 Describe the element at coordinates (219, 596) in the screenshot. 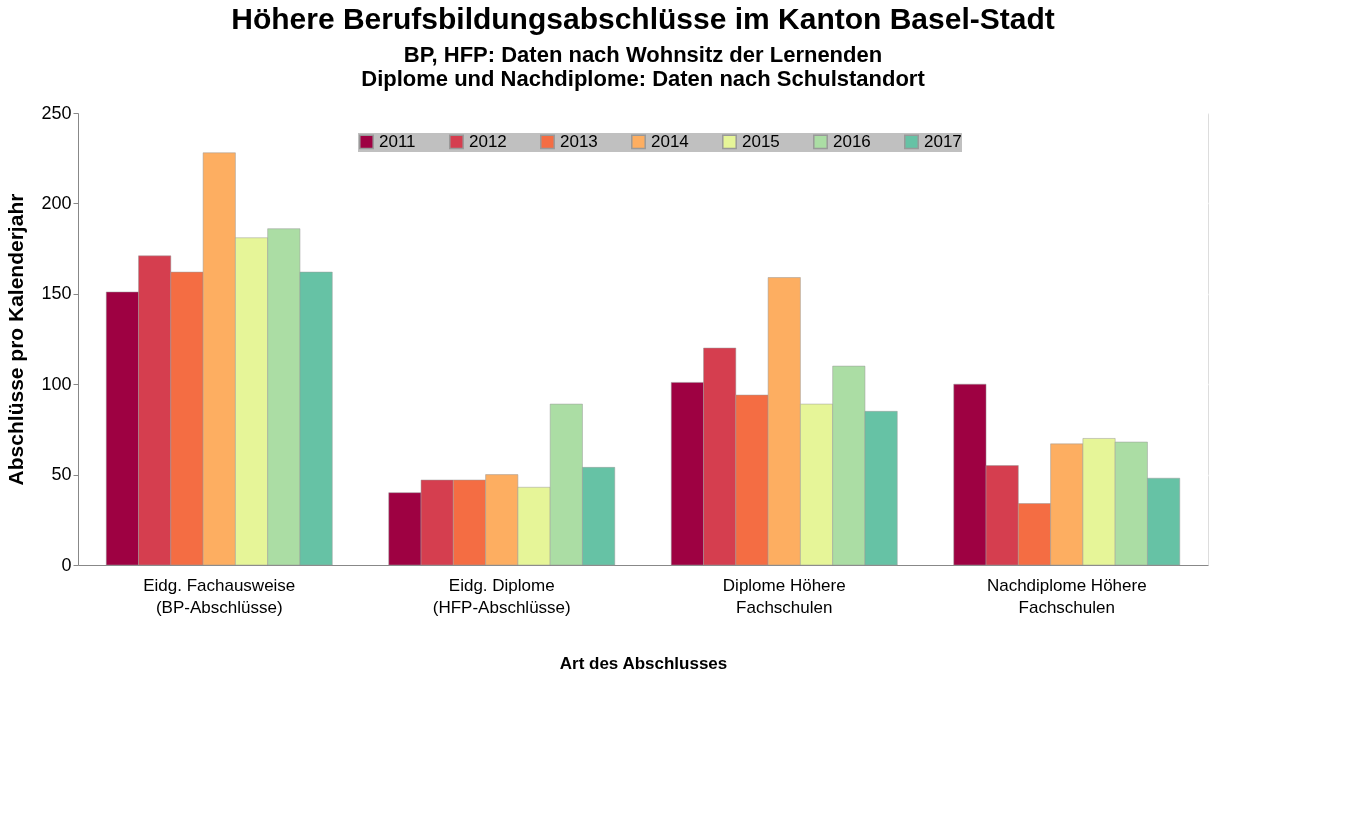

I see `x-tick-label: Eidg. Fachausweise (BP-Abschlüsse)` at that location.